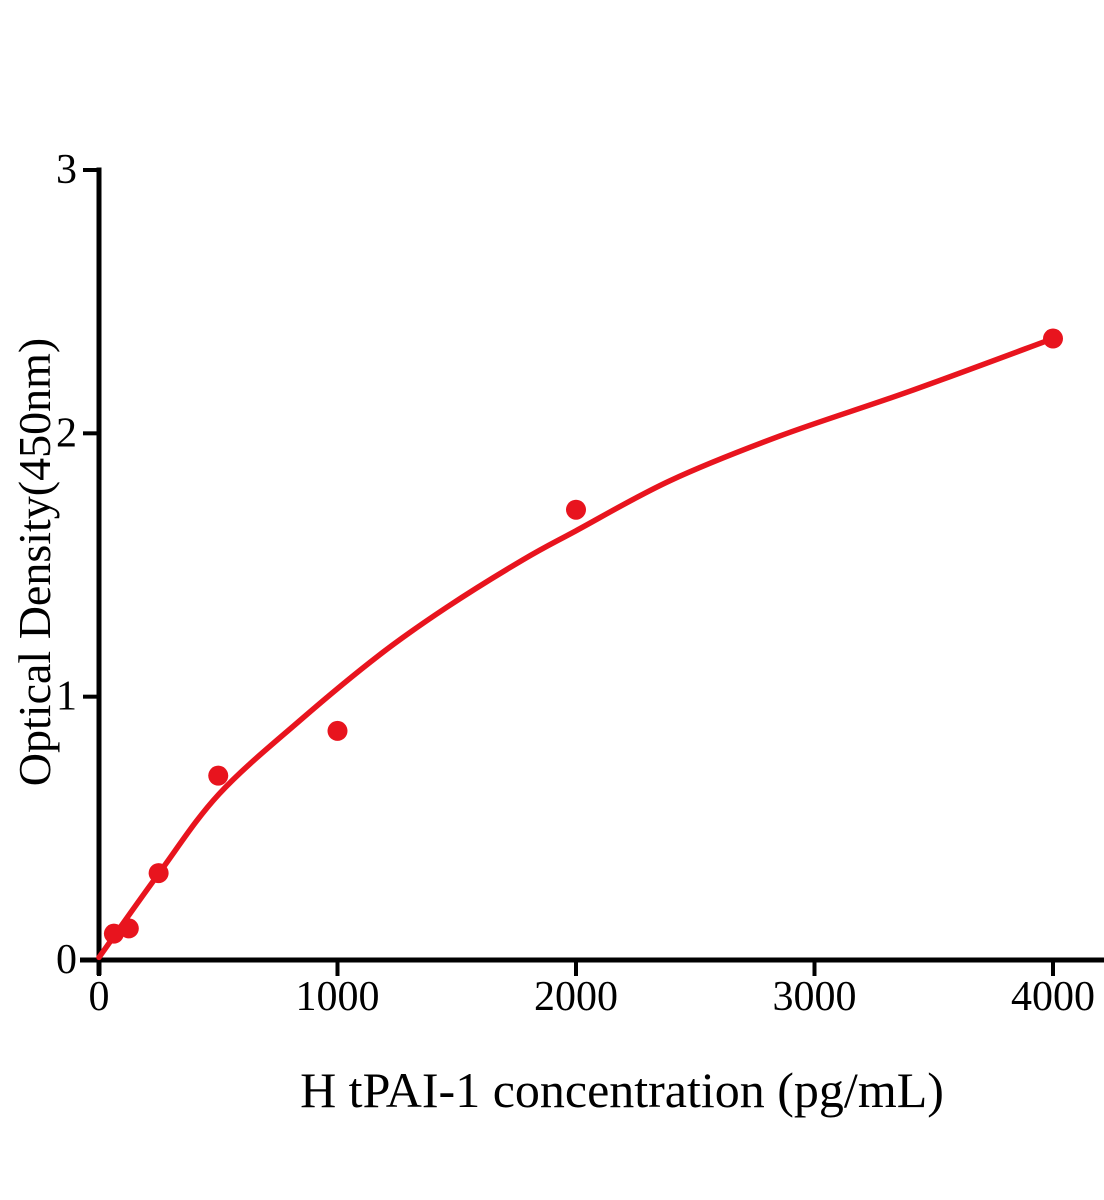 This screenshot has width=1104, height=1200. Describe the element at coordinates (1053, 997) in the screenshot. I see `x-tick-label: 4000` at that location.